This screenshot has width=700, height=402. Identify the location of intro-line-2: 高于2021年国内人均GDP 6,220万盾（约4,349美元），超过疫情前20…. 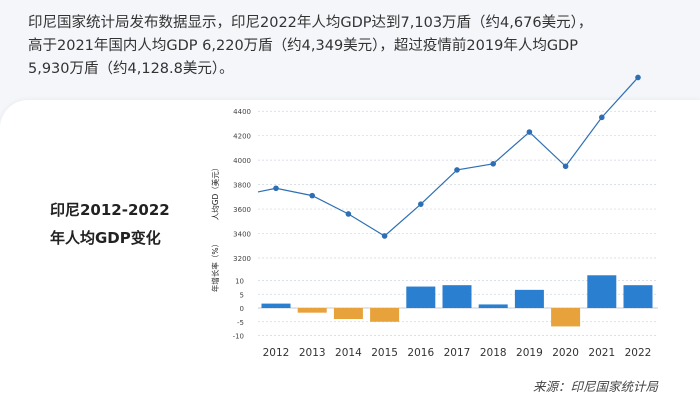
(303, 46).